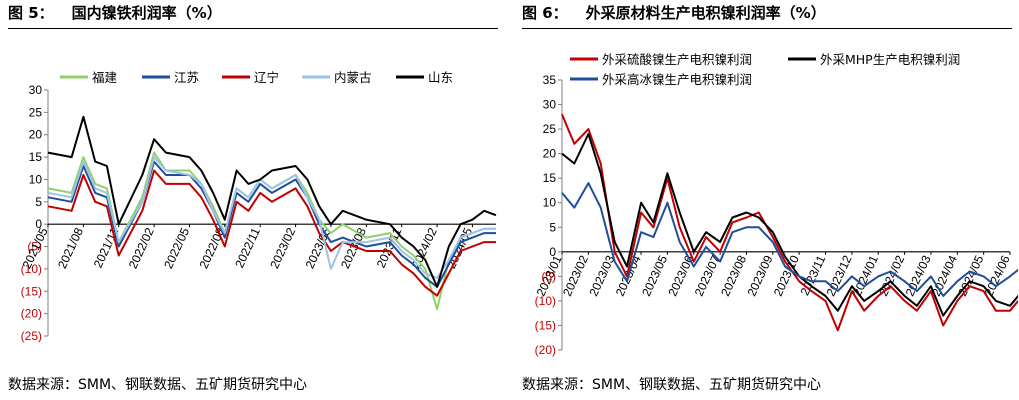 Image resolution: width=1019 pixels, height=400 pixels. I want to click on left-title-text: 国内镍铁利润率（%）, so click(146, 13).